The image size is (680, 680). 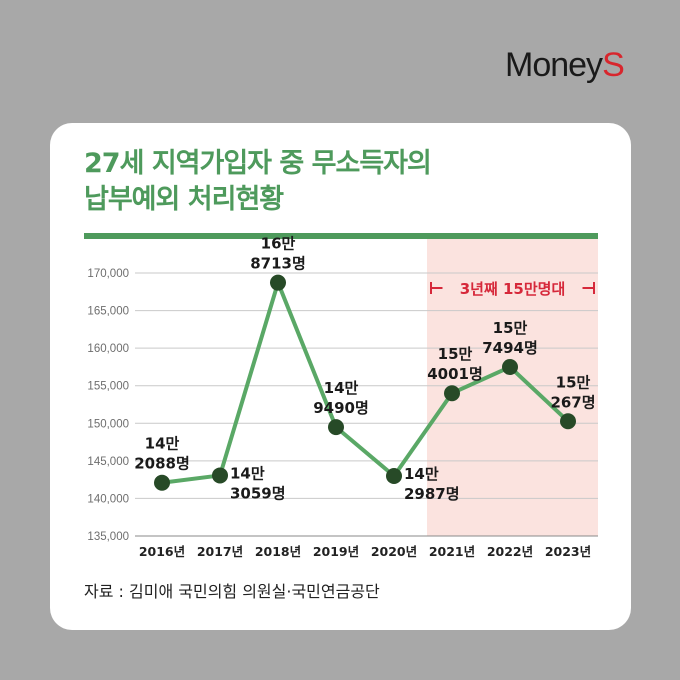 What do you see at coordinates (278, 551) in the screenshot?
I see `x-tick-label: 2018년` at bounding box center [278, 551].